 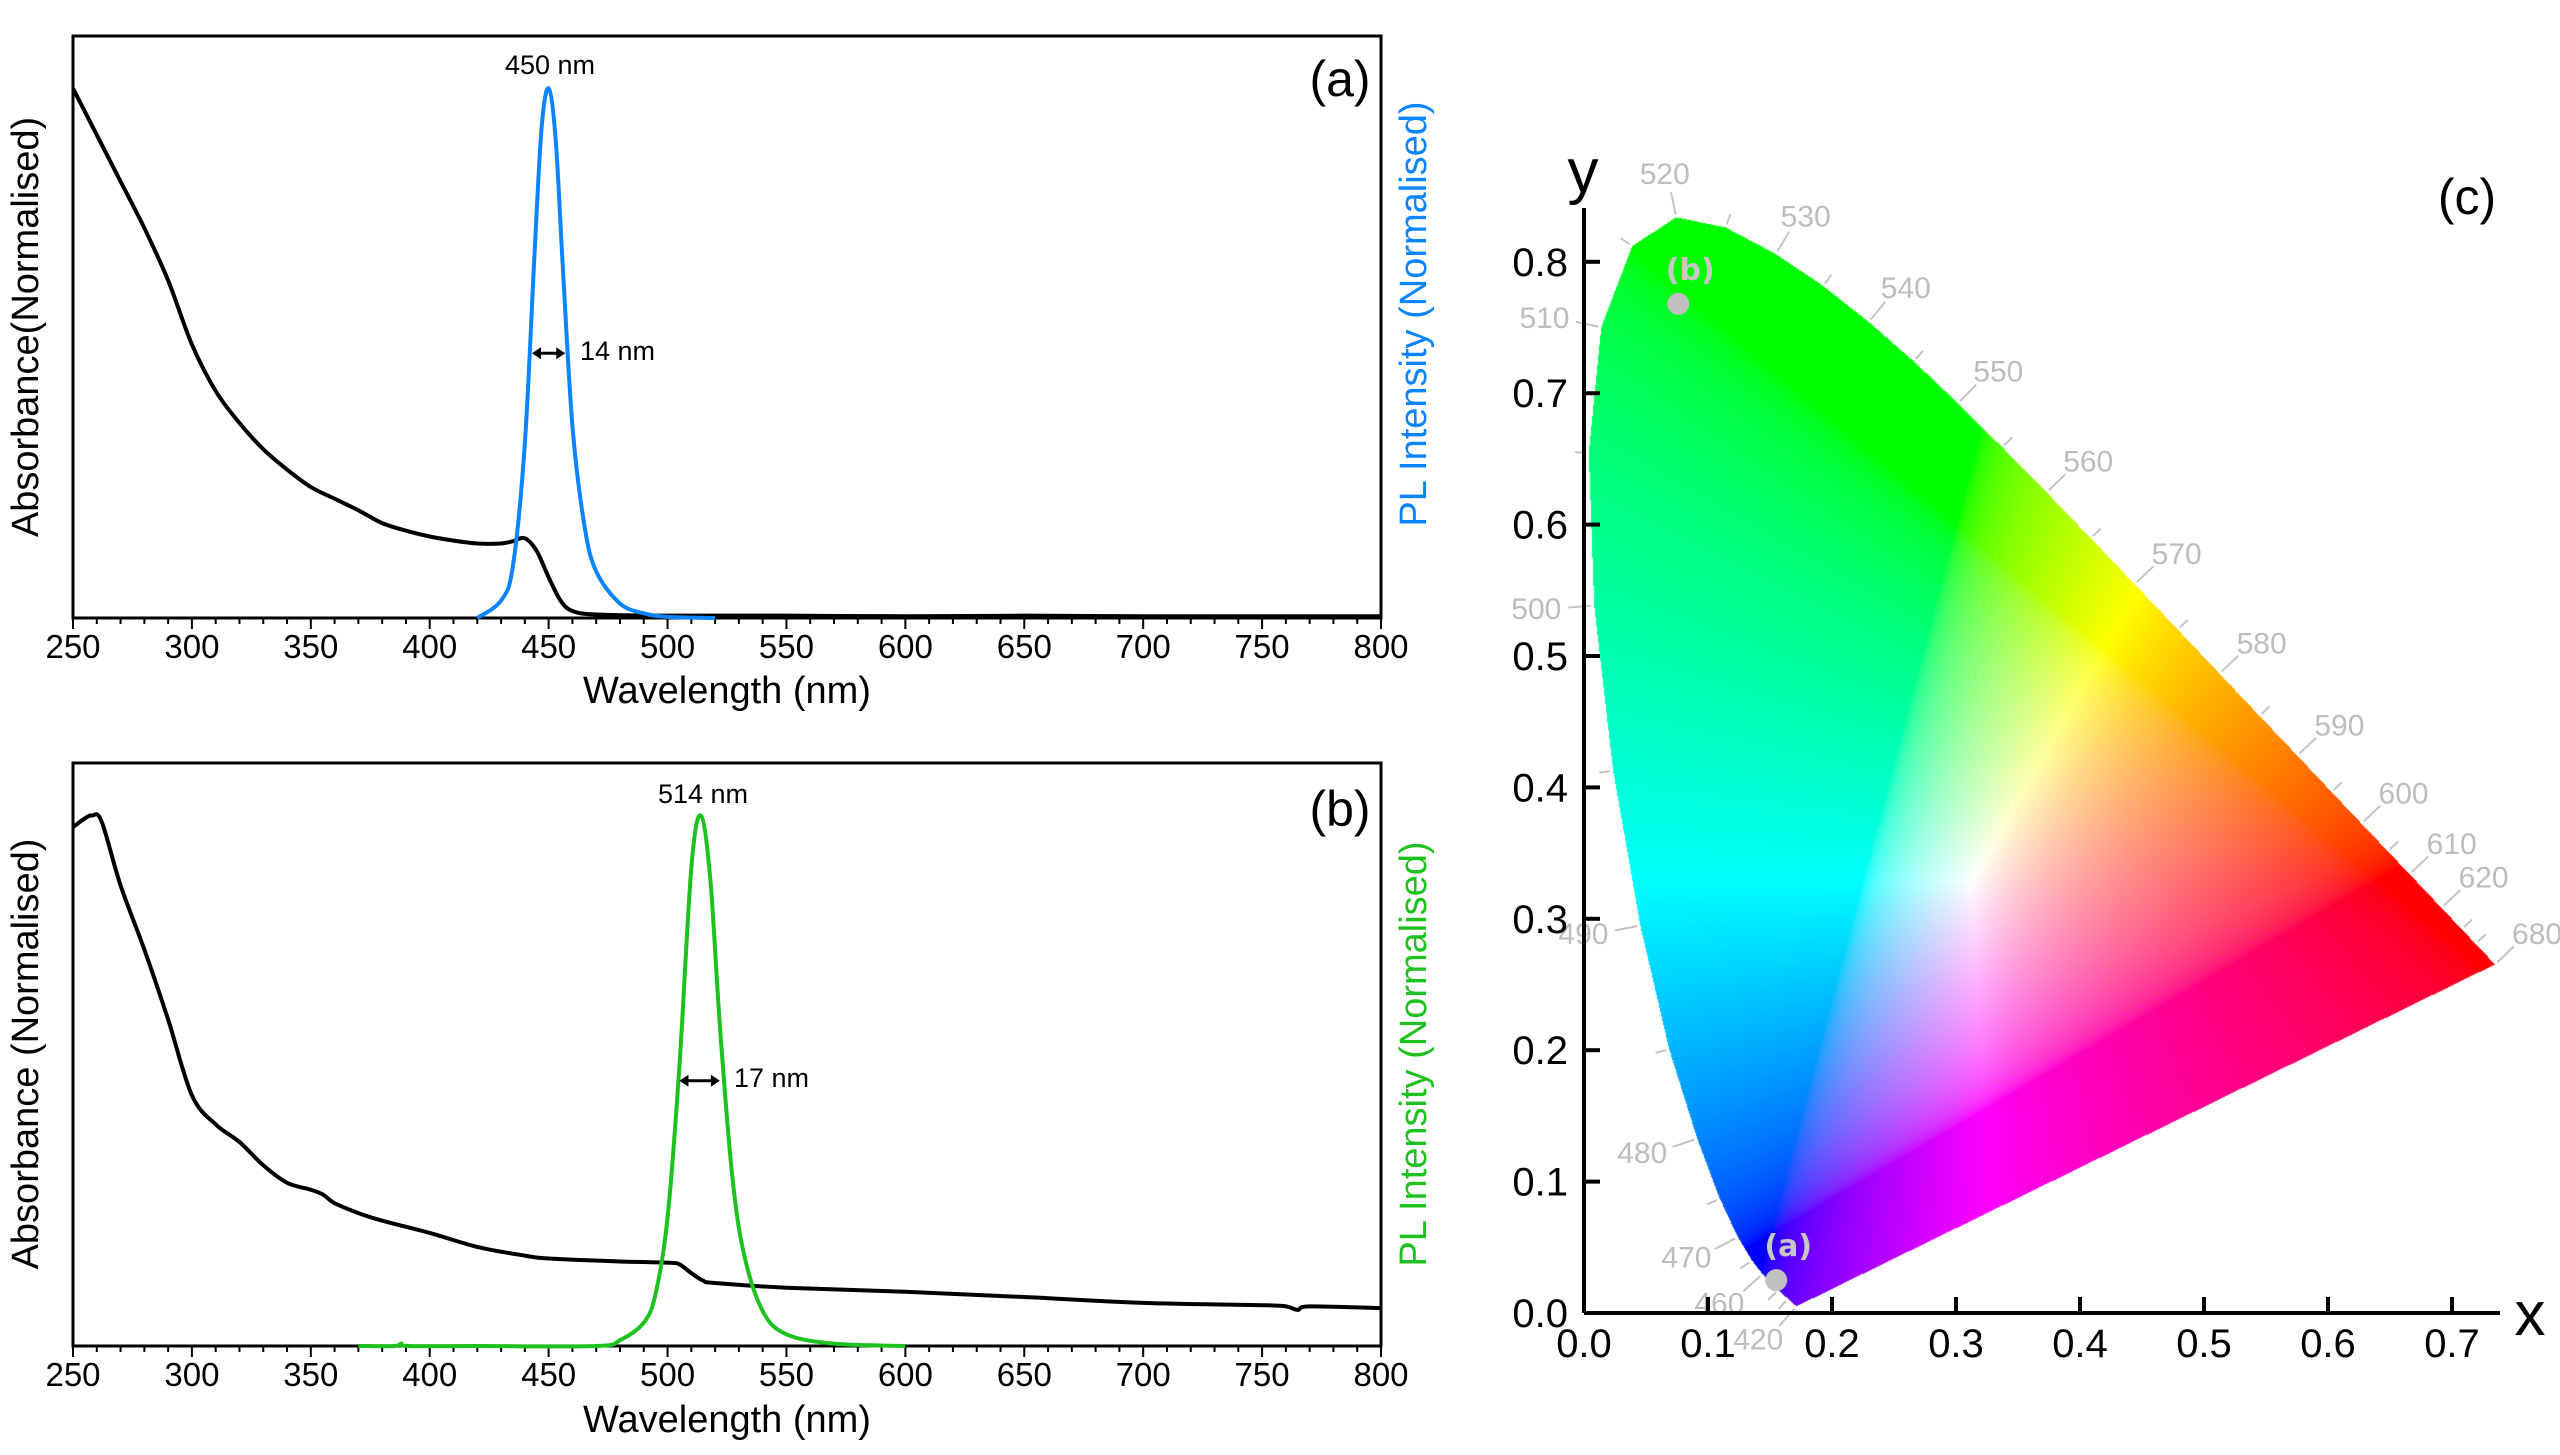 What do you see at coordinates (1540, 263) in the screenshot?
I see `y-tick-label: 0.8` at bounding box center [1540, 263].